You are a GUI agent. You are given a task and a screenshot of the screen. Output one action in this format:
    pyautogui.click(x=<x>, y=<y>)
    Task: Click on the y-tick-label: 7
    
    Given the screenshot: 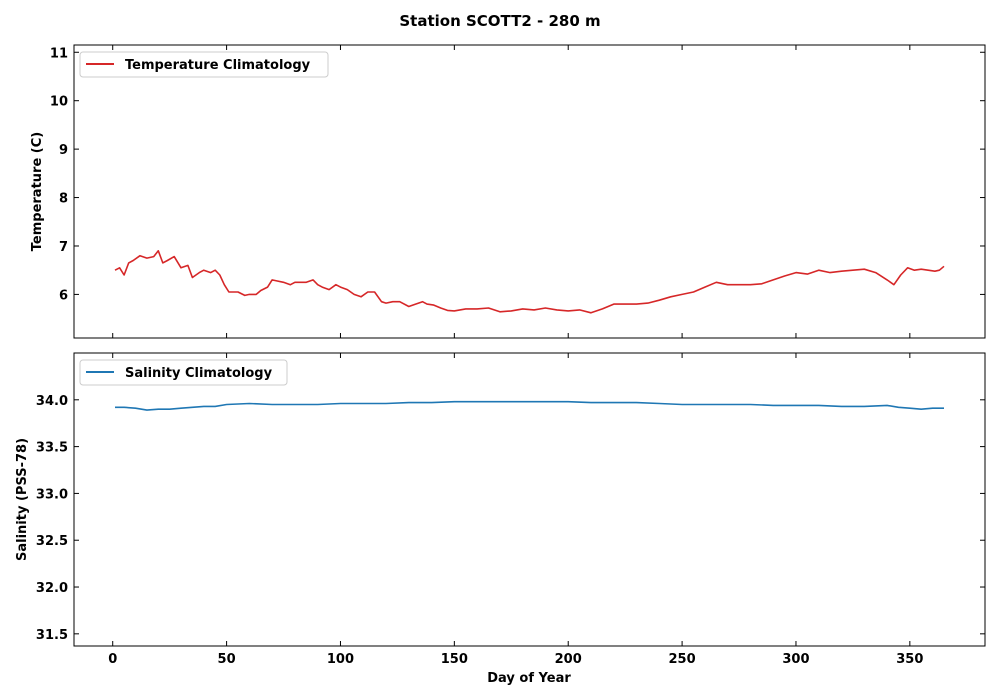 What is the action you would take?
    pyautogui.click(x=63, y=247)
    